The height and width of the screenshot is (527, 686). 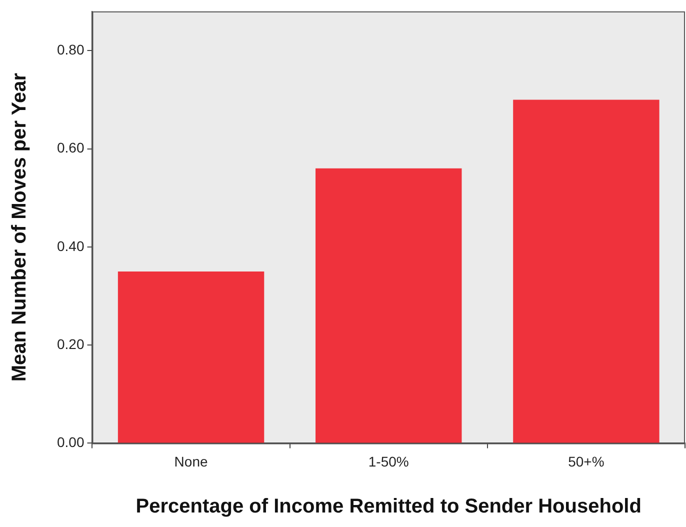 I want to click on x-tick-label: 50+%, so click(x=586, y=461).